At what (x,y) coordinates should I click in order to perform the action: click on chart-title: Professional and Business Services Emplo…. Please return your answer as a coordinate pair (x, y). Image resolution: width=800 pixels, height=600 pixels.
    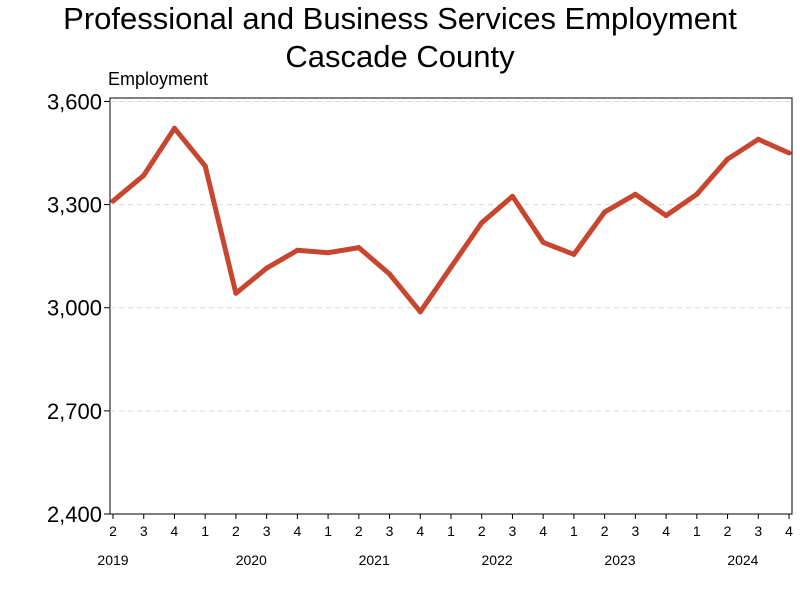
    Looking at the image, I should click on (400, 18).